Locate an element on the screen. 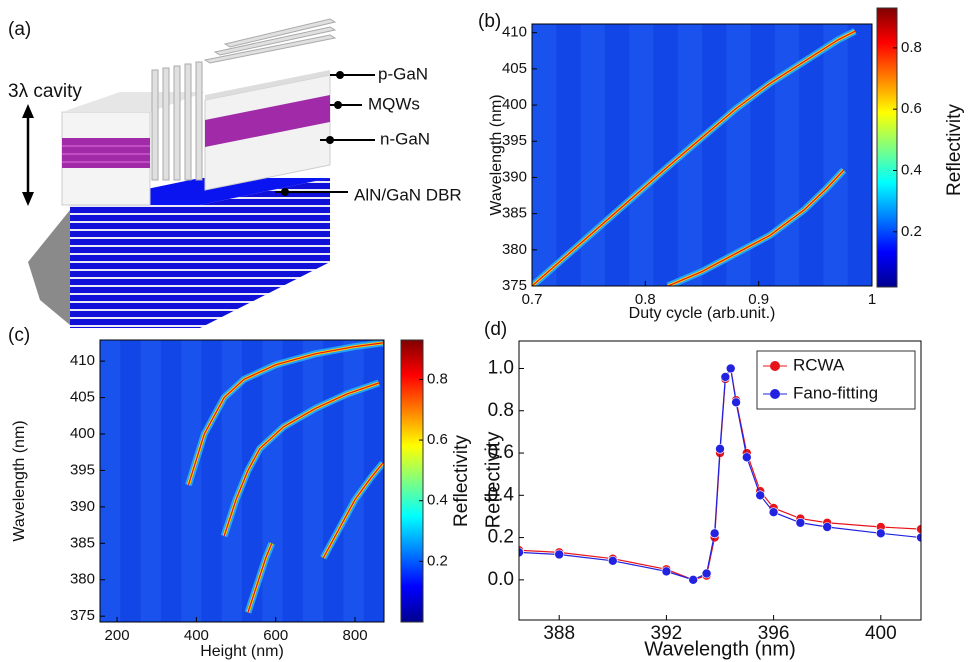 The image size is (969, 662). x-tick-label: 388 is located at coordinates (559, 633).